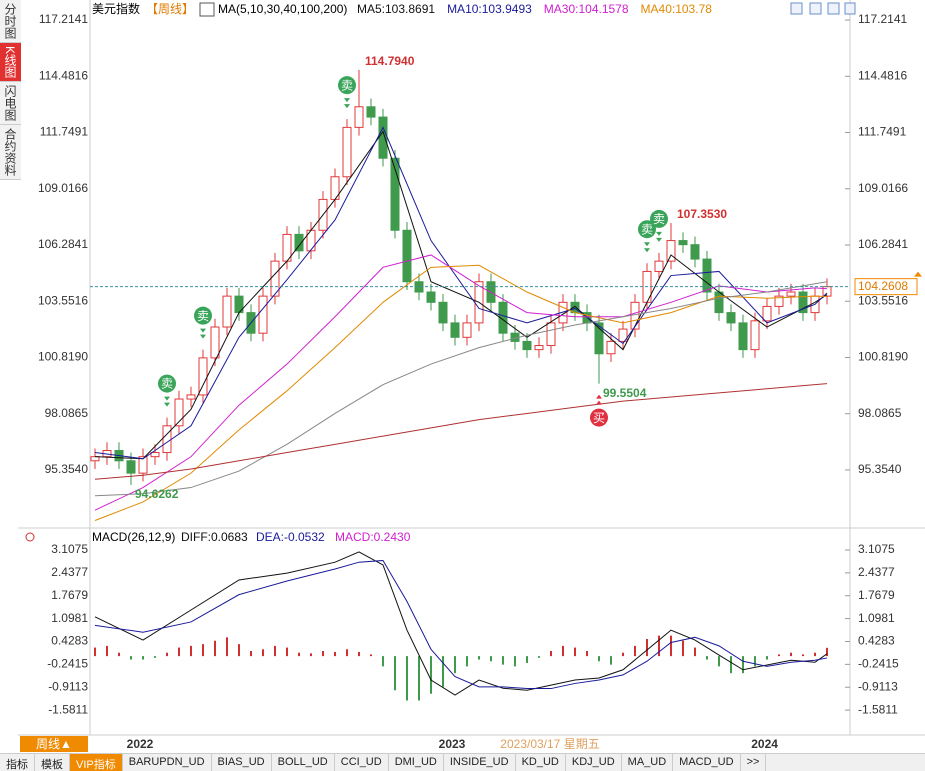 Image resolution: width=925 pixels, height=771 pixels. I want to click on extreme-label: 114.7940, so click(390, 61).